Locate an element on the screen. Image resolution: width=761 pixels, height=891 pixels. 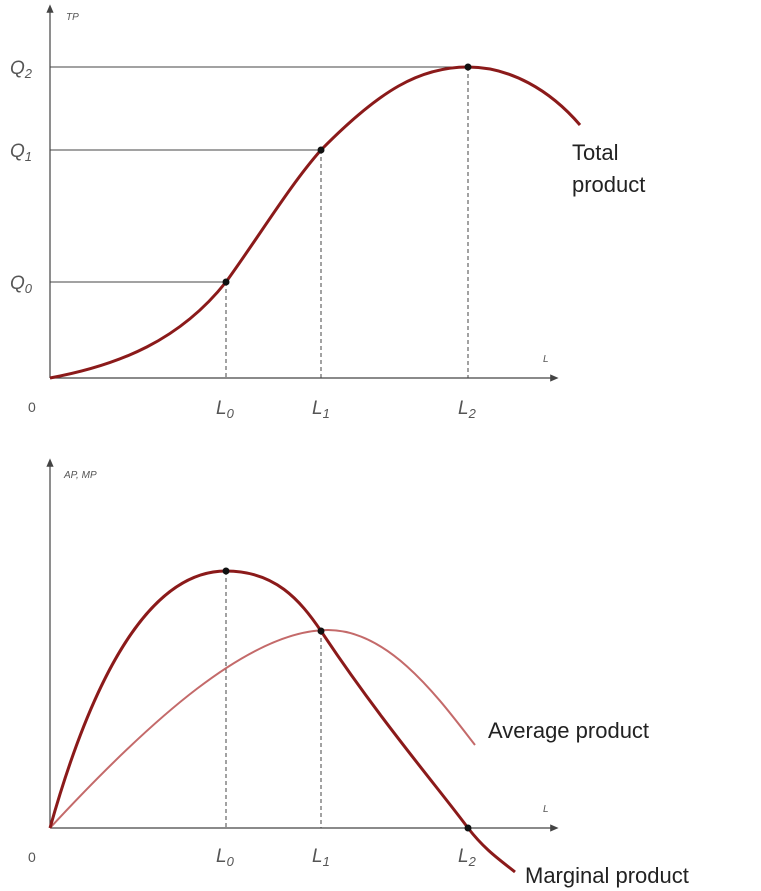
curve-label: product is located at coordinates (608, 184).